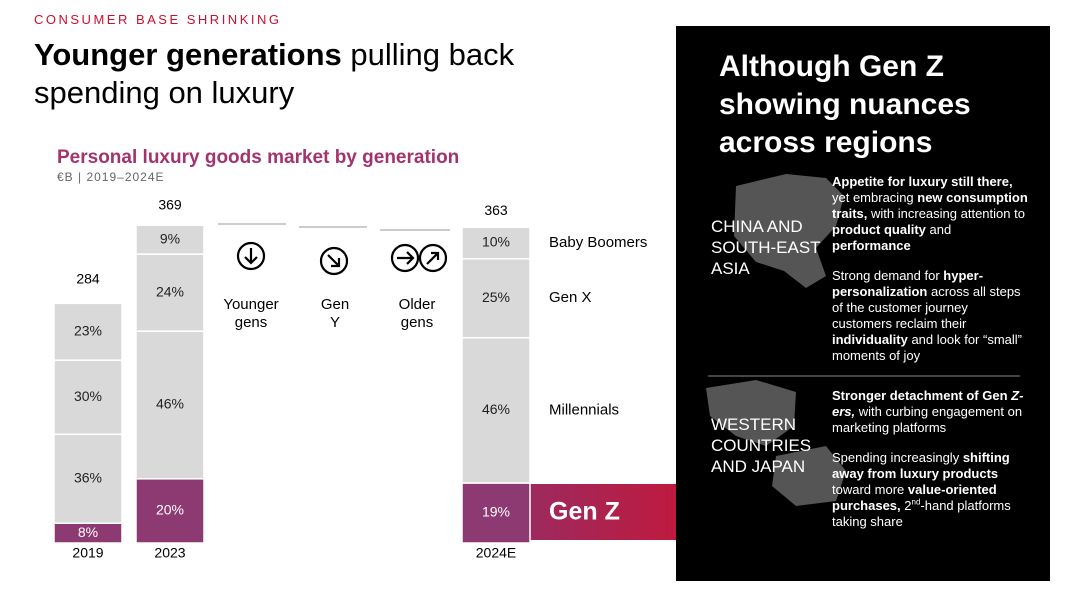 This screenshot has height=608, width=1080. Describe the element at coordinates (870, 489) in the screenshot. I see `text-run: toward more` at that location.